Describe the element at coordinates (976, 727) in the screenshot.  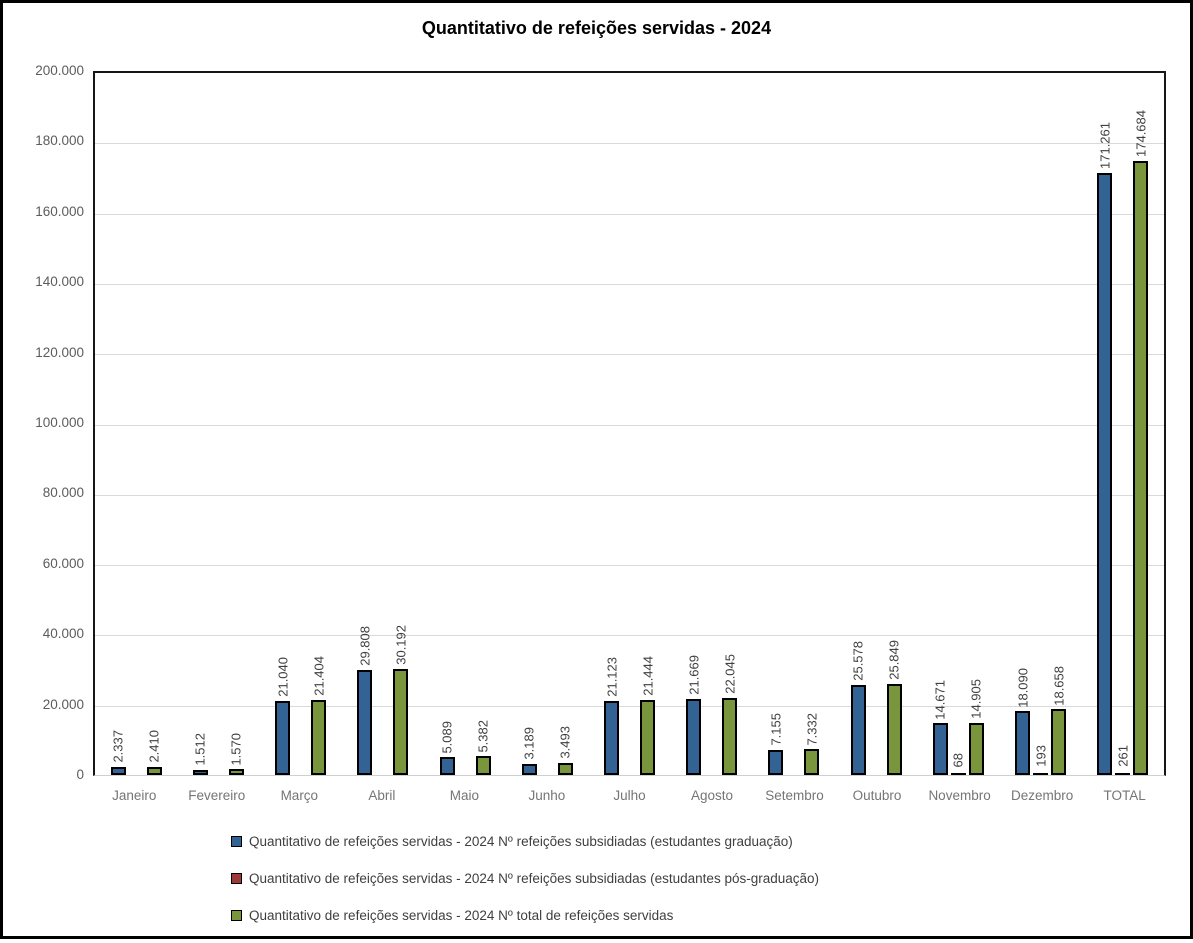
I see `bar-series-3: 14.905` at that location.